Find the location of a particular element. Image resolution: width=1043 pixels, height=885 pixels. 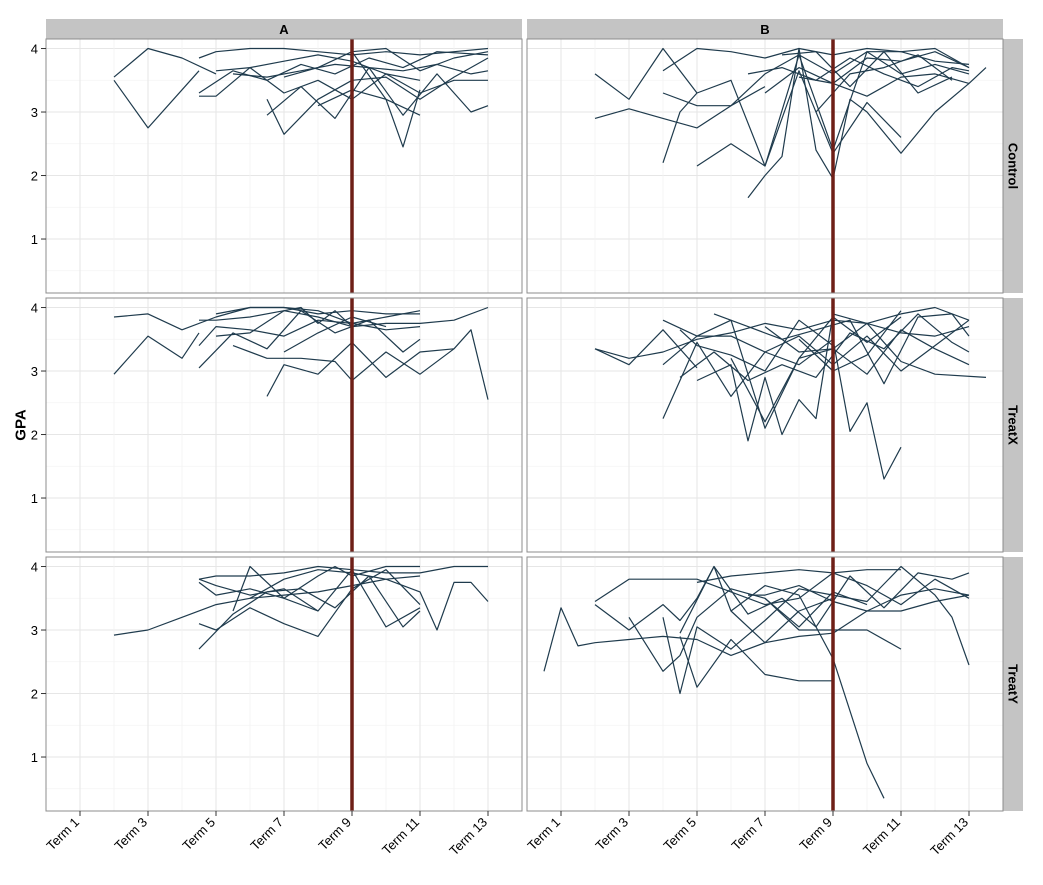

facet-label-row: Control is located at coordinates (1013, 166).